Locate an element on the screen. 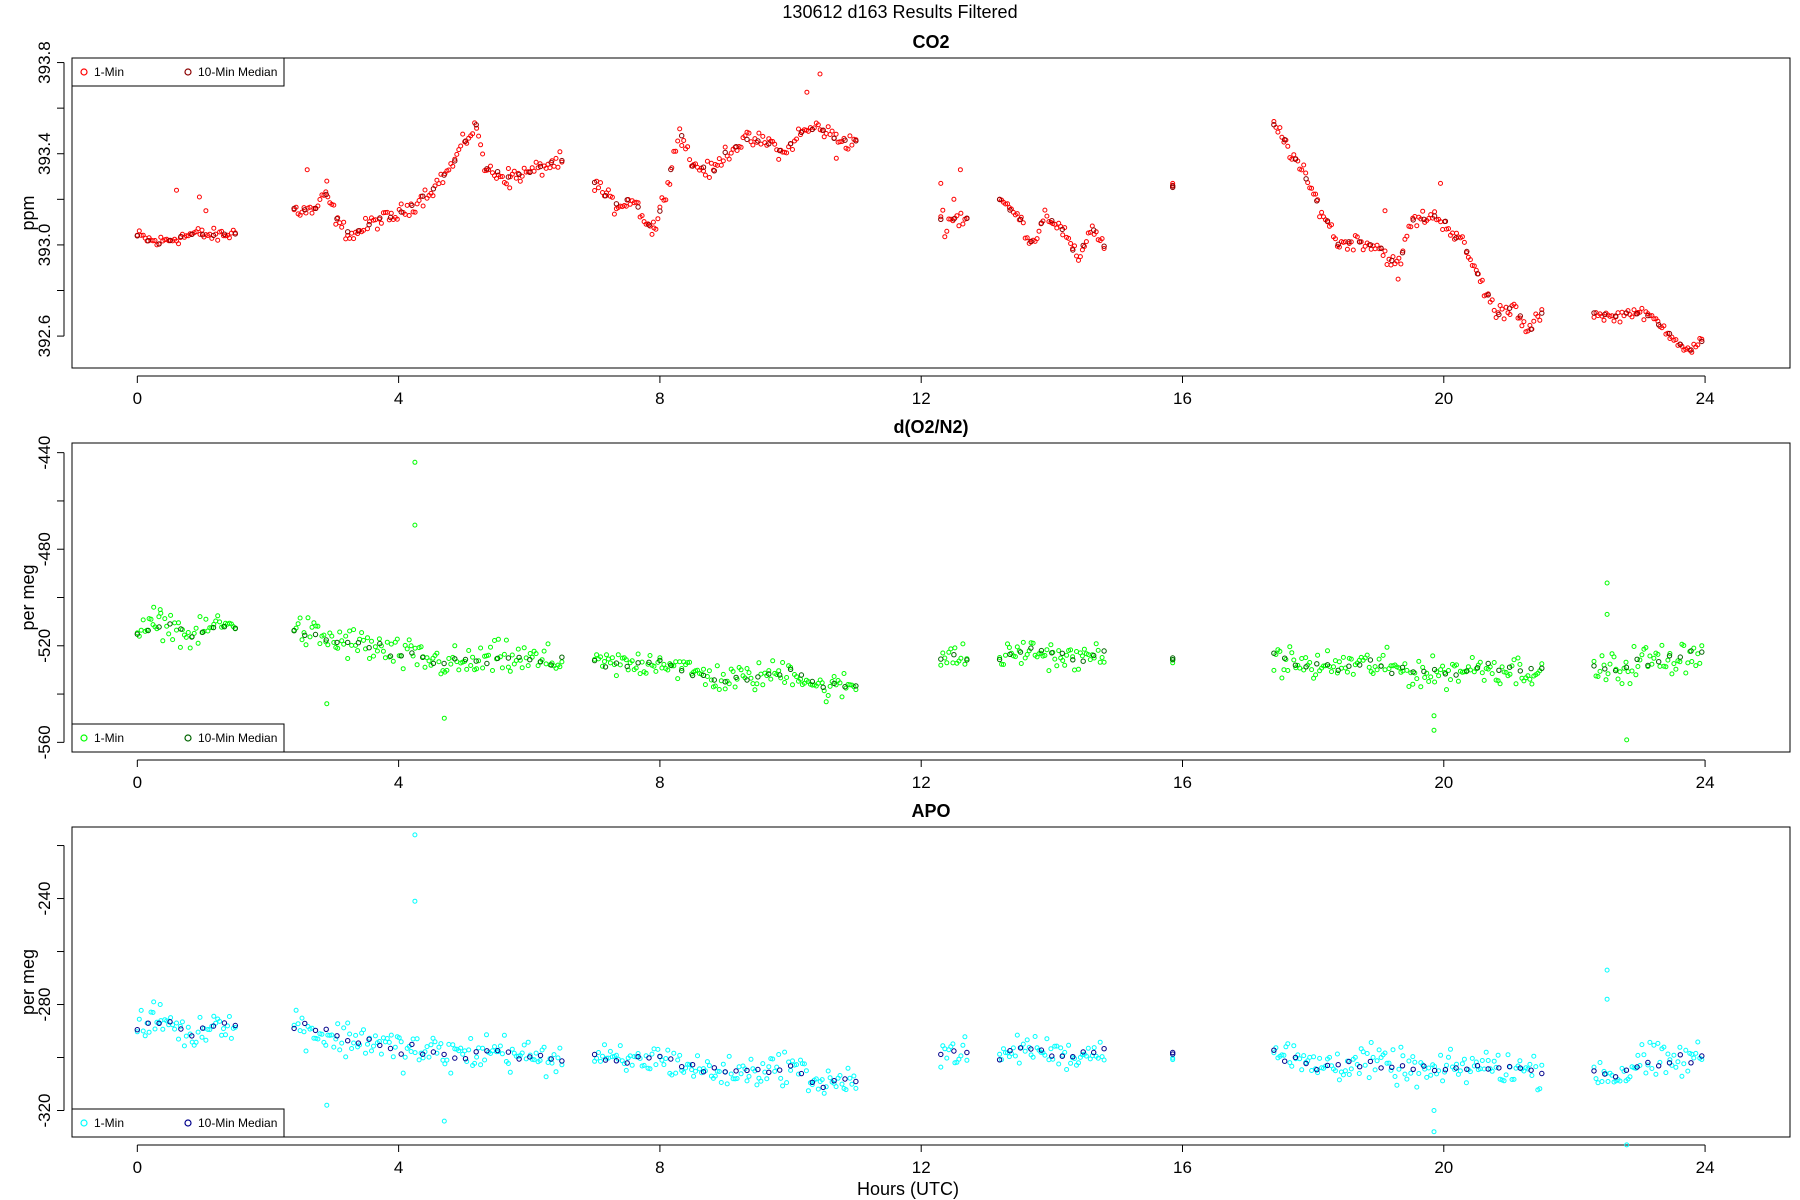  y-tick-label: -280 is located at coordinates (44, 1005).